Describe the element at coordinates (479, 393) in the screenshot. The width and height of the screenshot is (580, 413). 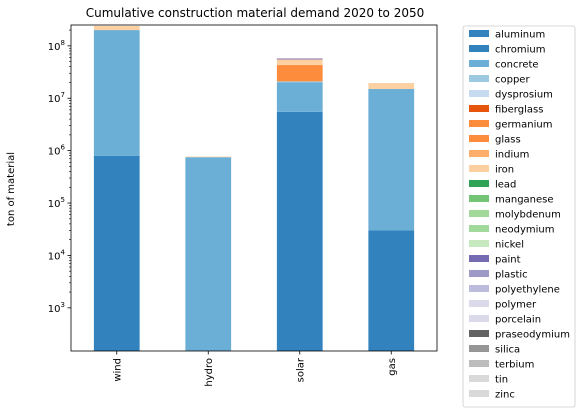
I see `legend-swatch-zinc` at that location.